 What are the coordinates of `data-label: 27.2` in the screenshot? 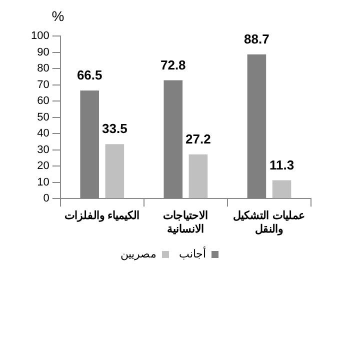 It's located at (198, 138).